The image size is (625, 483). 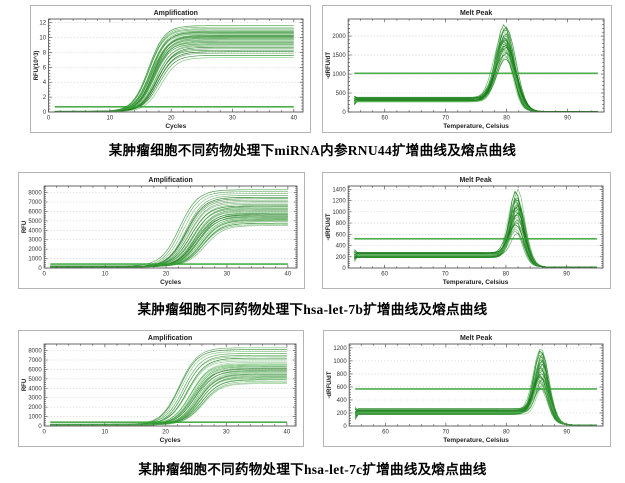 I want to click on svg-text: 7000, so click(x=35, y=203).